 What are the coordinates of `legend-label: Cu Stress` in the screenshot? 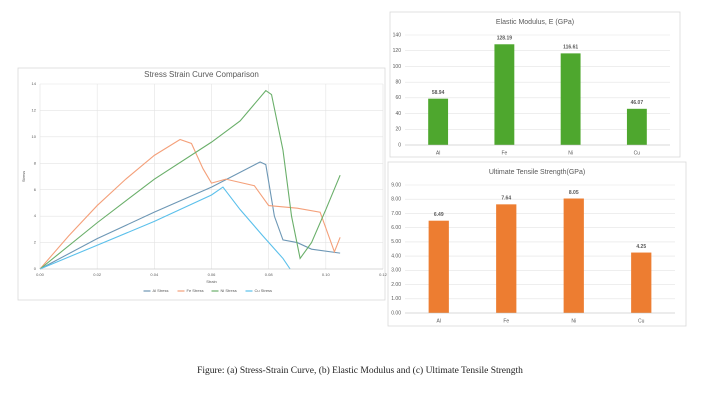 It's located at (264, 290).